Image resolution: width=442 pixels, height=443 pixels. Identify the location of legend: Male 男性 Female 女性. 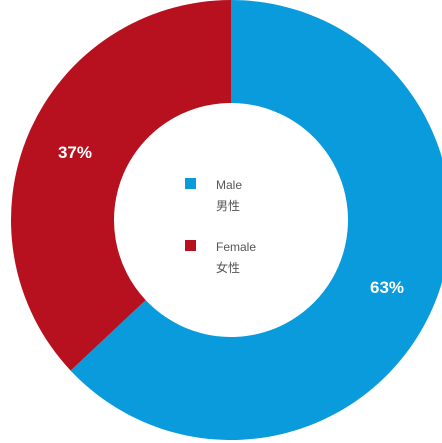
(220, 226).